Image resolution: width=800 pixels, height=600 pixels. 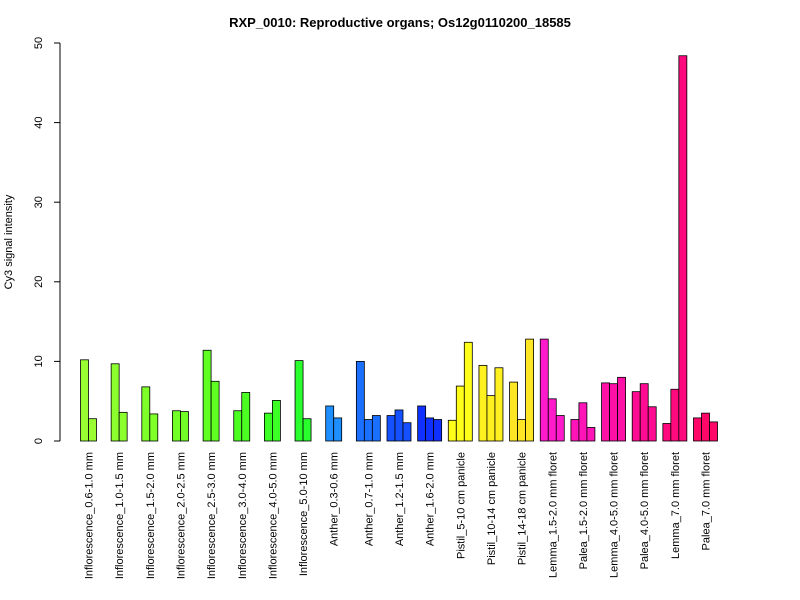 I want to click on y-tick-label: 30, so click(x=39, y=202).